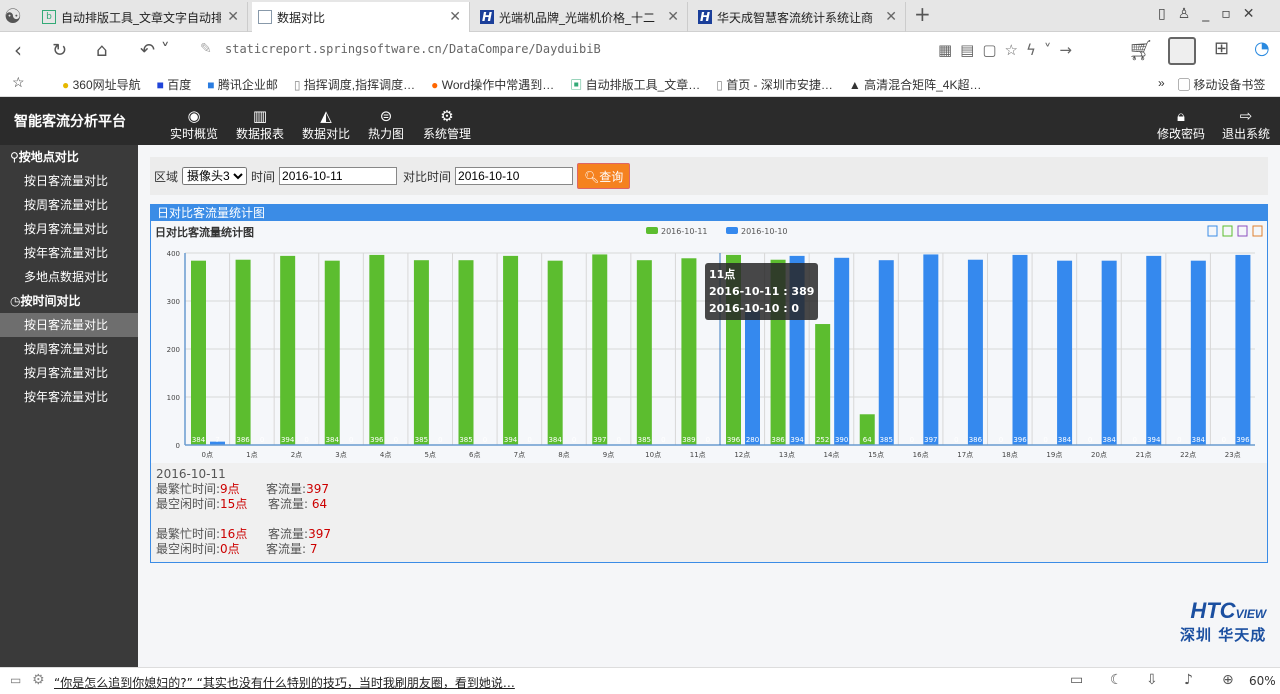 The height and width of the screenshot is (694, 1280). Describe the element at coordinates (921, 455) in the screenshot. I see `x-tick-label: 16点` at that location.